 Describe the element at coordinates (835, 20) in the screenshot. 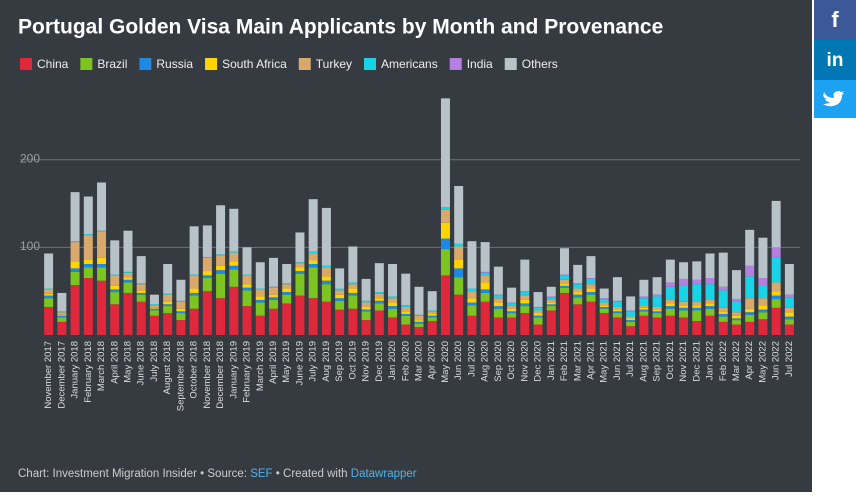

I see `facebook-button` at that location.